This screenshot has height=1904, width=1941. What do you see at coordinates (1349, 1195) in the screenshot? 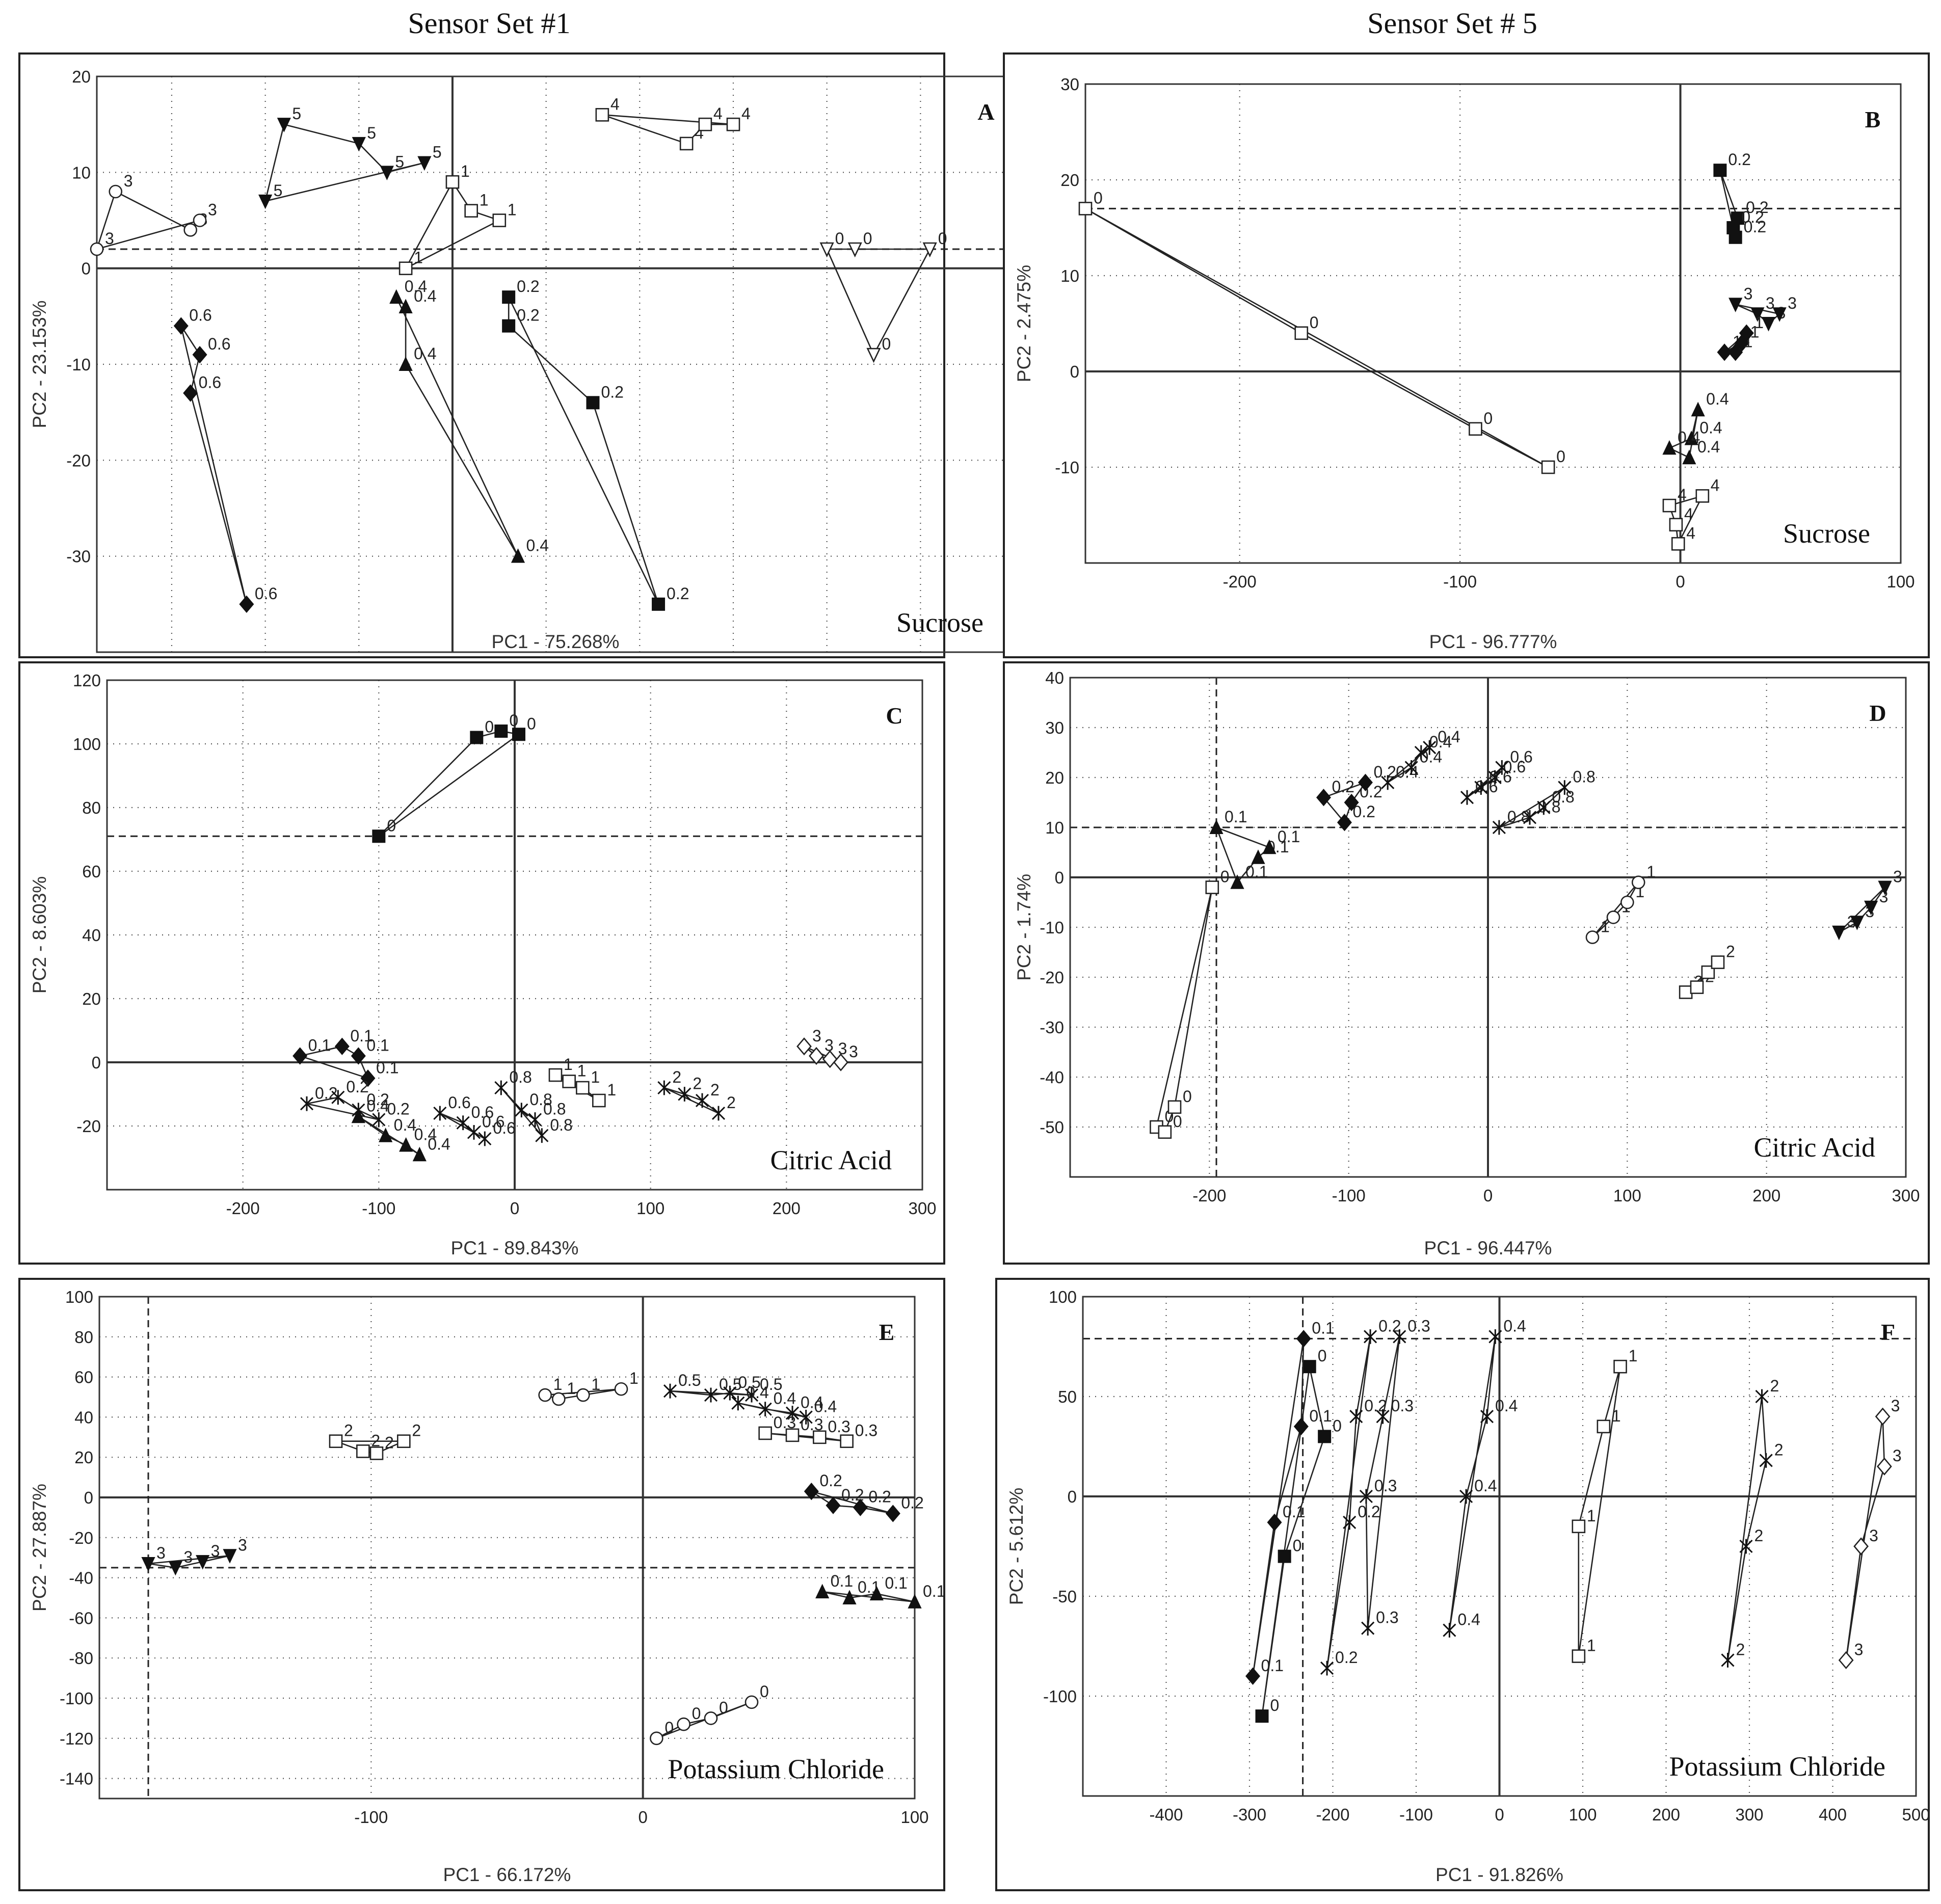
I see `x-tick-label: -100` at bounding box center [1349, 1195].